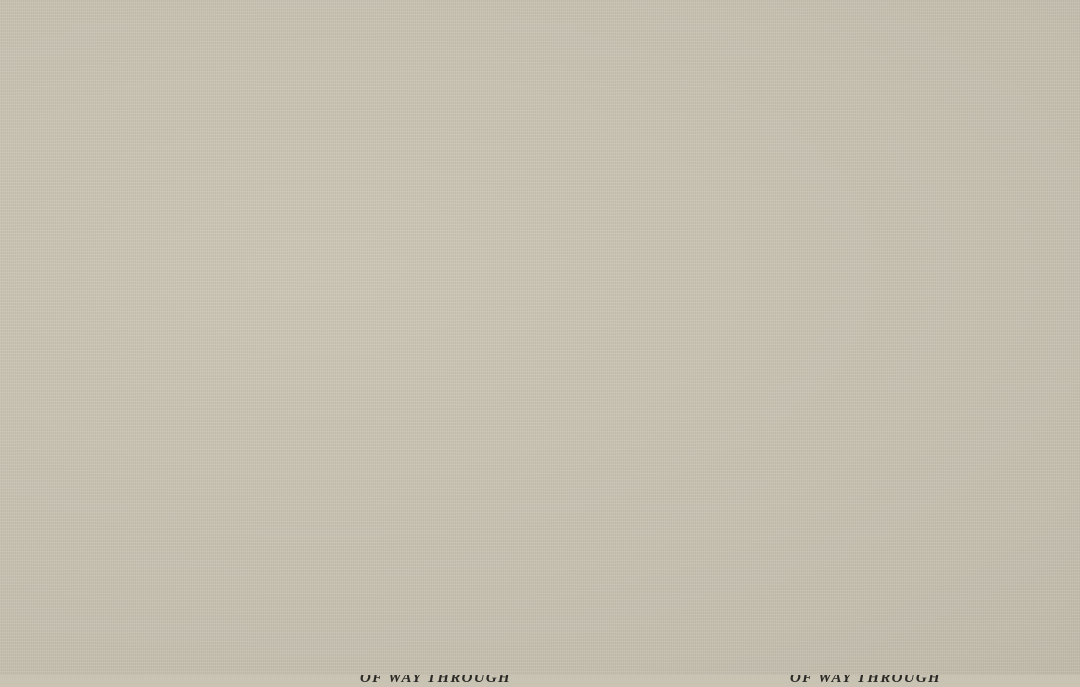 This screenshot has height=687, width=1080. Describe the element at coordinates (400, 115) in the screenshot. I see `section-label-5way-sax-melody: 5-WAY SAX MELODY TRP. SOLO` at that location.